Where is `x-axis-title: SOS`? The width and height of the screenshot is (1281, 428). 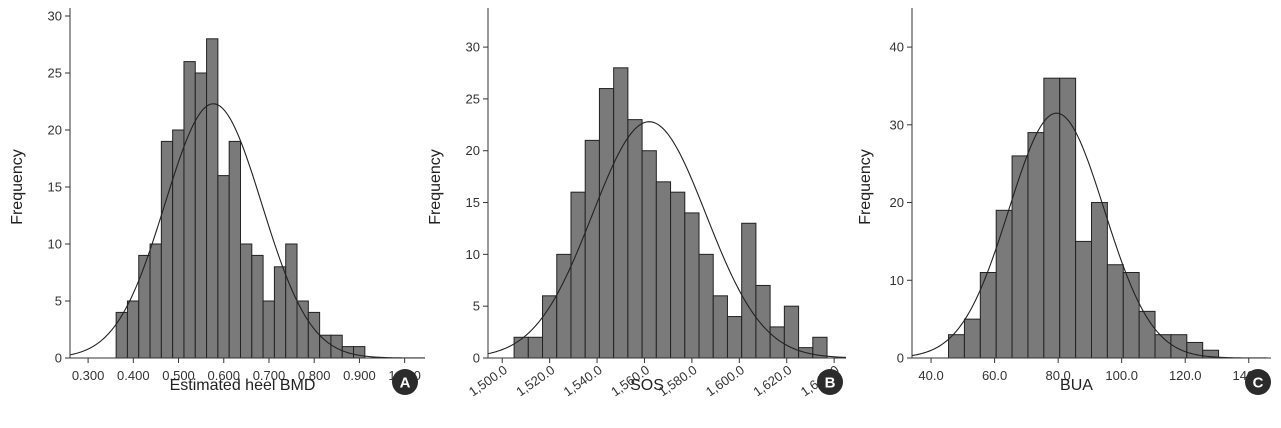 x-axis-title: SOS is located at coordinates (647, 385).